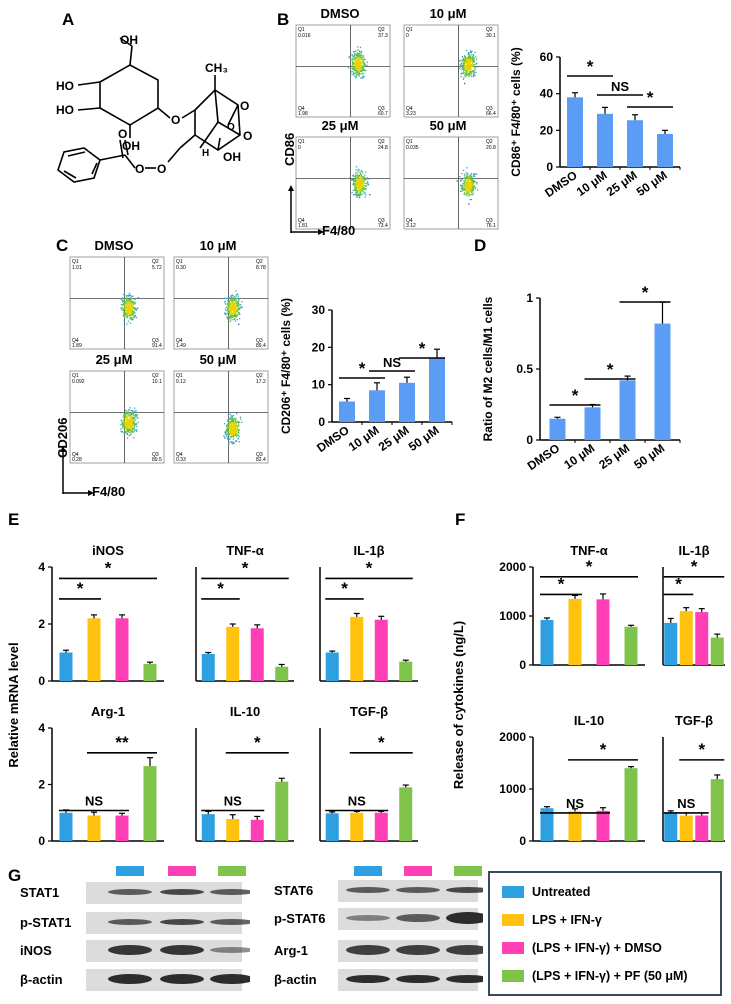  I want to click on flow-plot: DMSO Q1 1.01 Q2 5.72 Q4 1.89 Q3 91.4, so click(114, 296).